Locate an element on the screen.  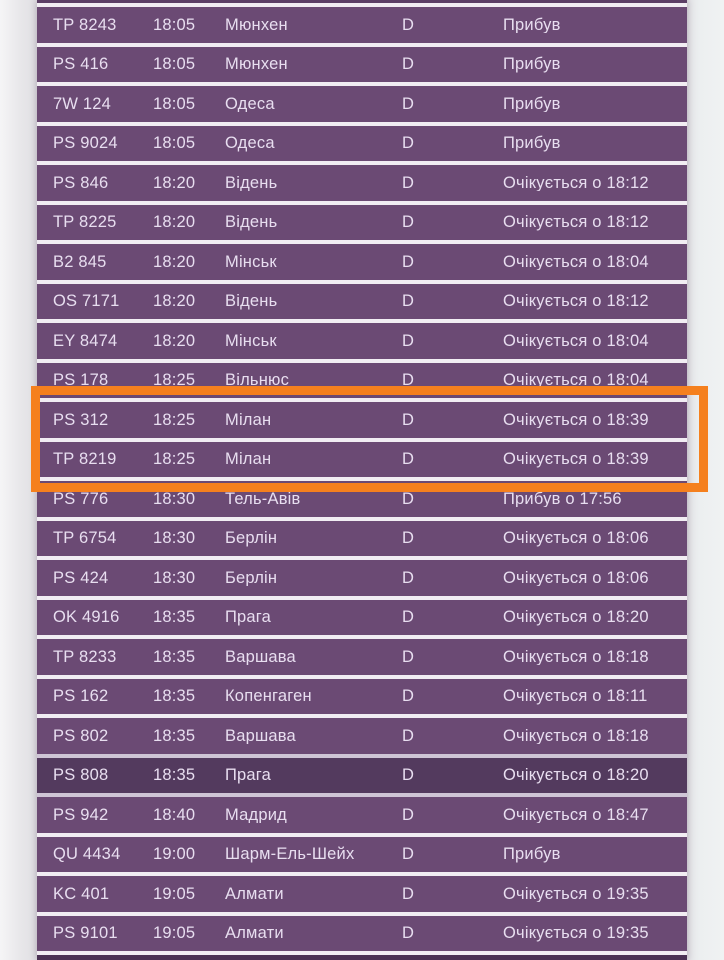
status-cell: Очікується о 18:39 is located at coordinates (576, 419).